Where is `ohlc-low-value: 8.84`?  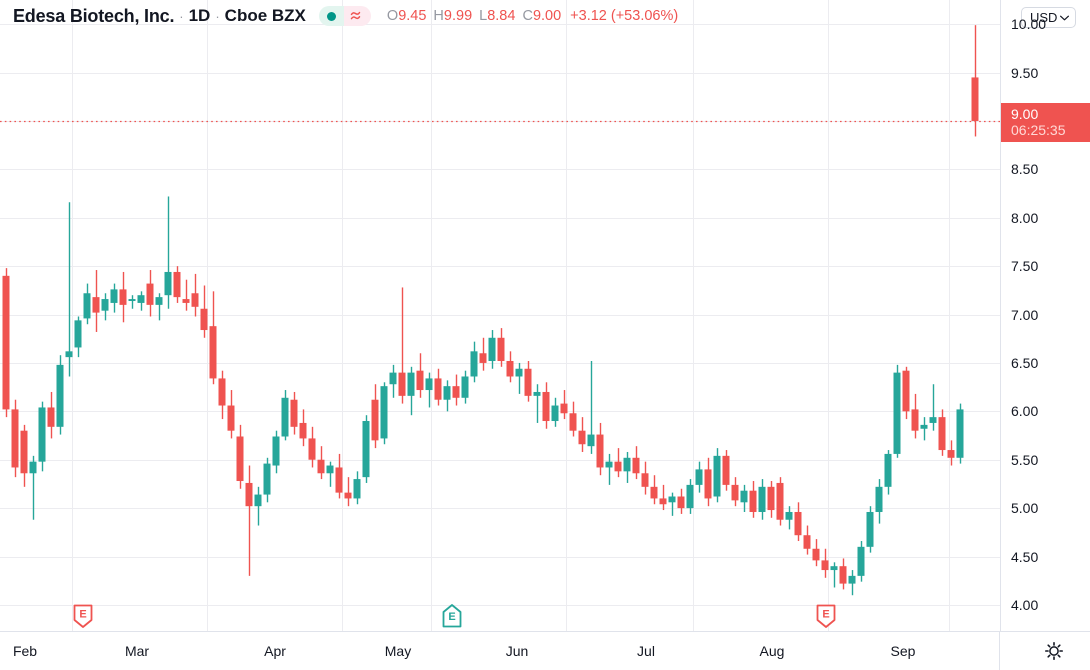 ohlc-low-value: 8.84 is located at coordinates (501, 16).